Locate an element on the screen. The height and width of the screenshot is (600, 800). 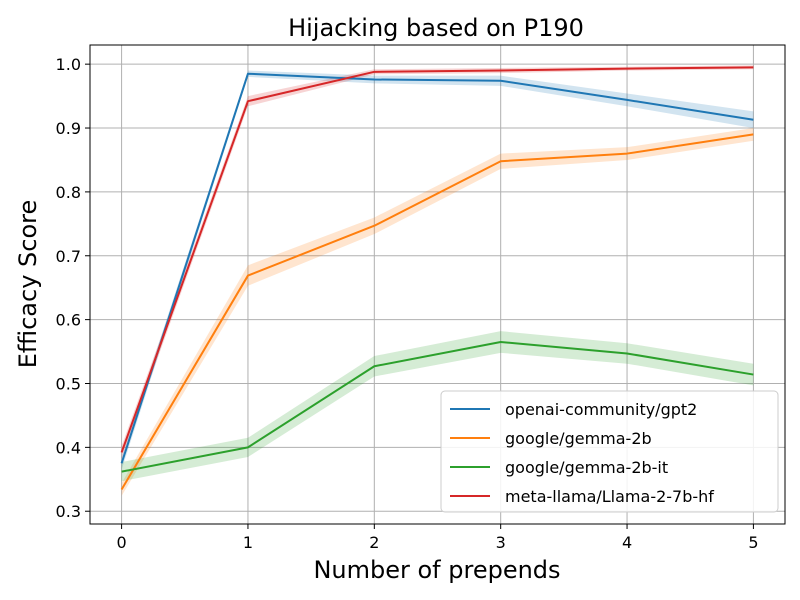
y-tick-label: 0.8 is located at coordinates (68, 192).